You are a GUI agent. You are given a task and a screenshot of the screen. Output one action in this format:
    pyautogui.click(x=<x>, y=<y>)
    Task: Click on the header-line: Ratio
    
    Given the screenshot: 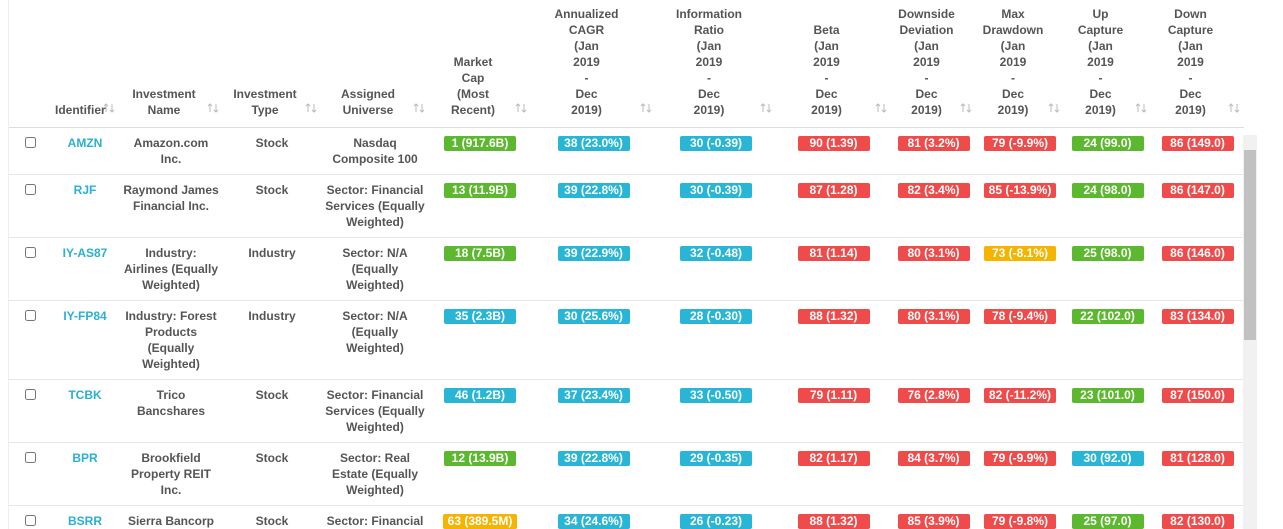 What is the action you would take?
    pyautogui.click(x=709, y=30)
    